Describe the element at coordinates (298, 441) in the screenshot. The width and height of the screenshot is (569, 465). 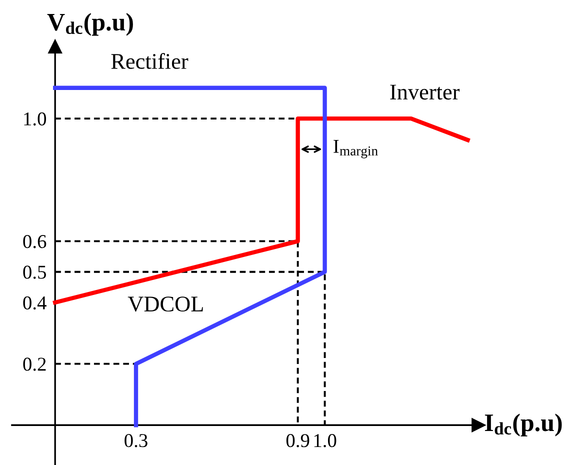
I see `x-tick-label: 0.9` at that location.